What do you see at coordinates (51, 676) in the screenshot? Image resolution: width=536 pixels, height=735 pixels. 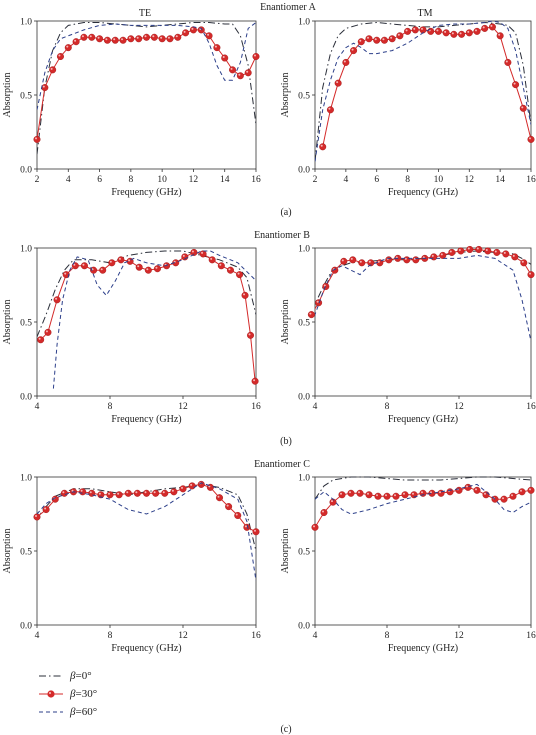 I see `legend-swatch-dash-dot` at bounding box center [51, 676].